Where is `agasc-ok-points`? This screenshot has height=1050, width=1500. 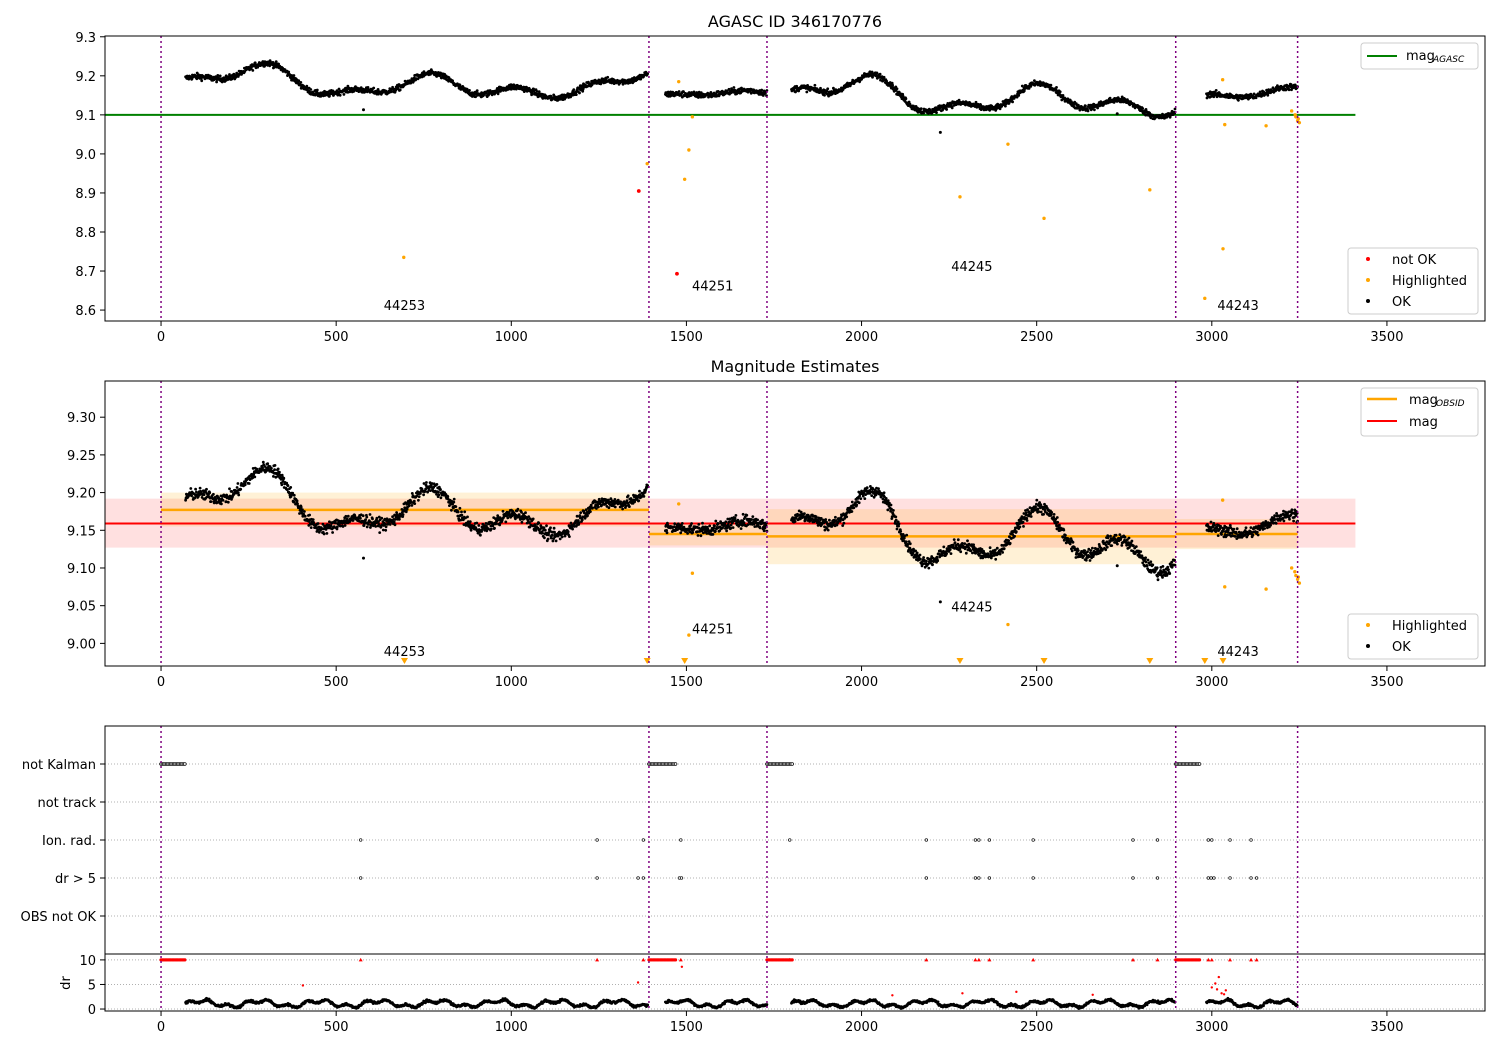
agasc-ok-points is located at coordinates (741, 96).